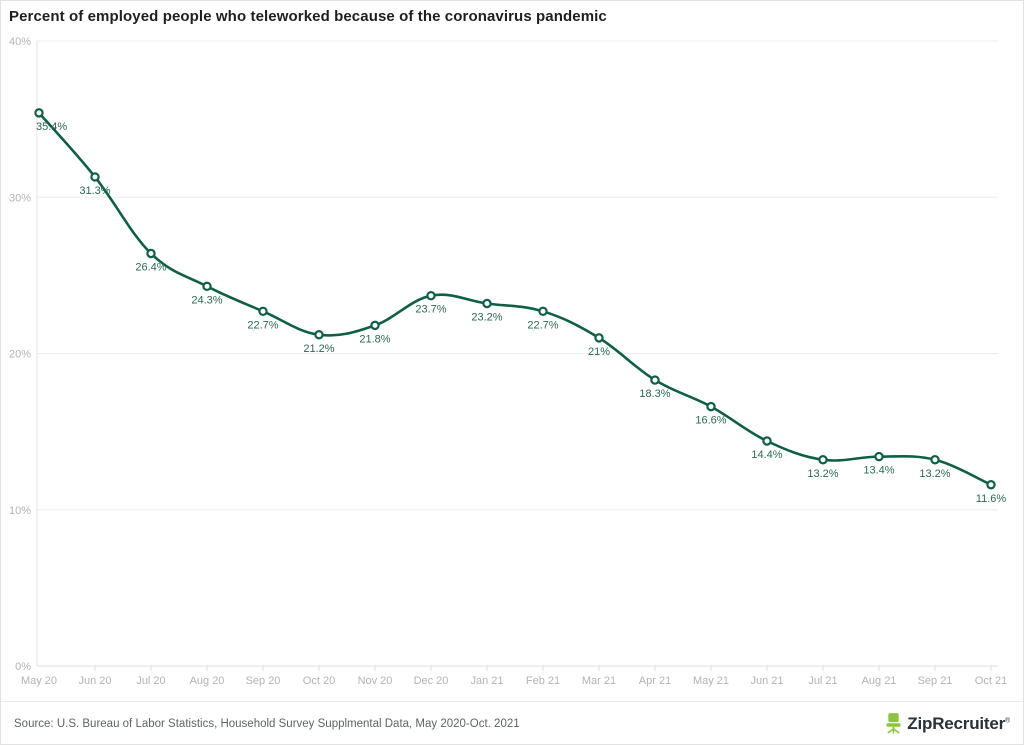 This screenshot has width=1024, height=745. Describe the element at coordinates (263, 681) in the screenshot. I see `svg-text: Sep 20` at that location.